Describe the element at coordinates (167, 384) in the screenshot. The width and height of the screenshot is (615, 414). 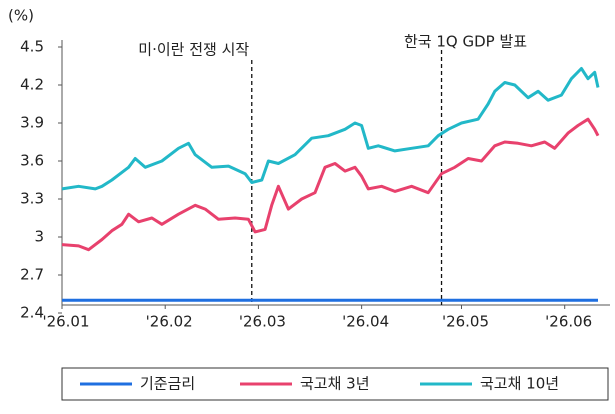
I see `legend-text: 기준금리` at that location.